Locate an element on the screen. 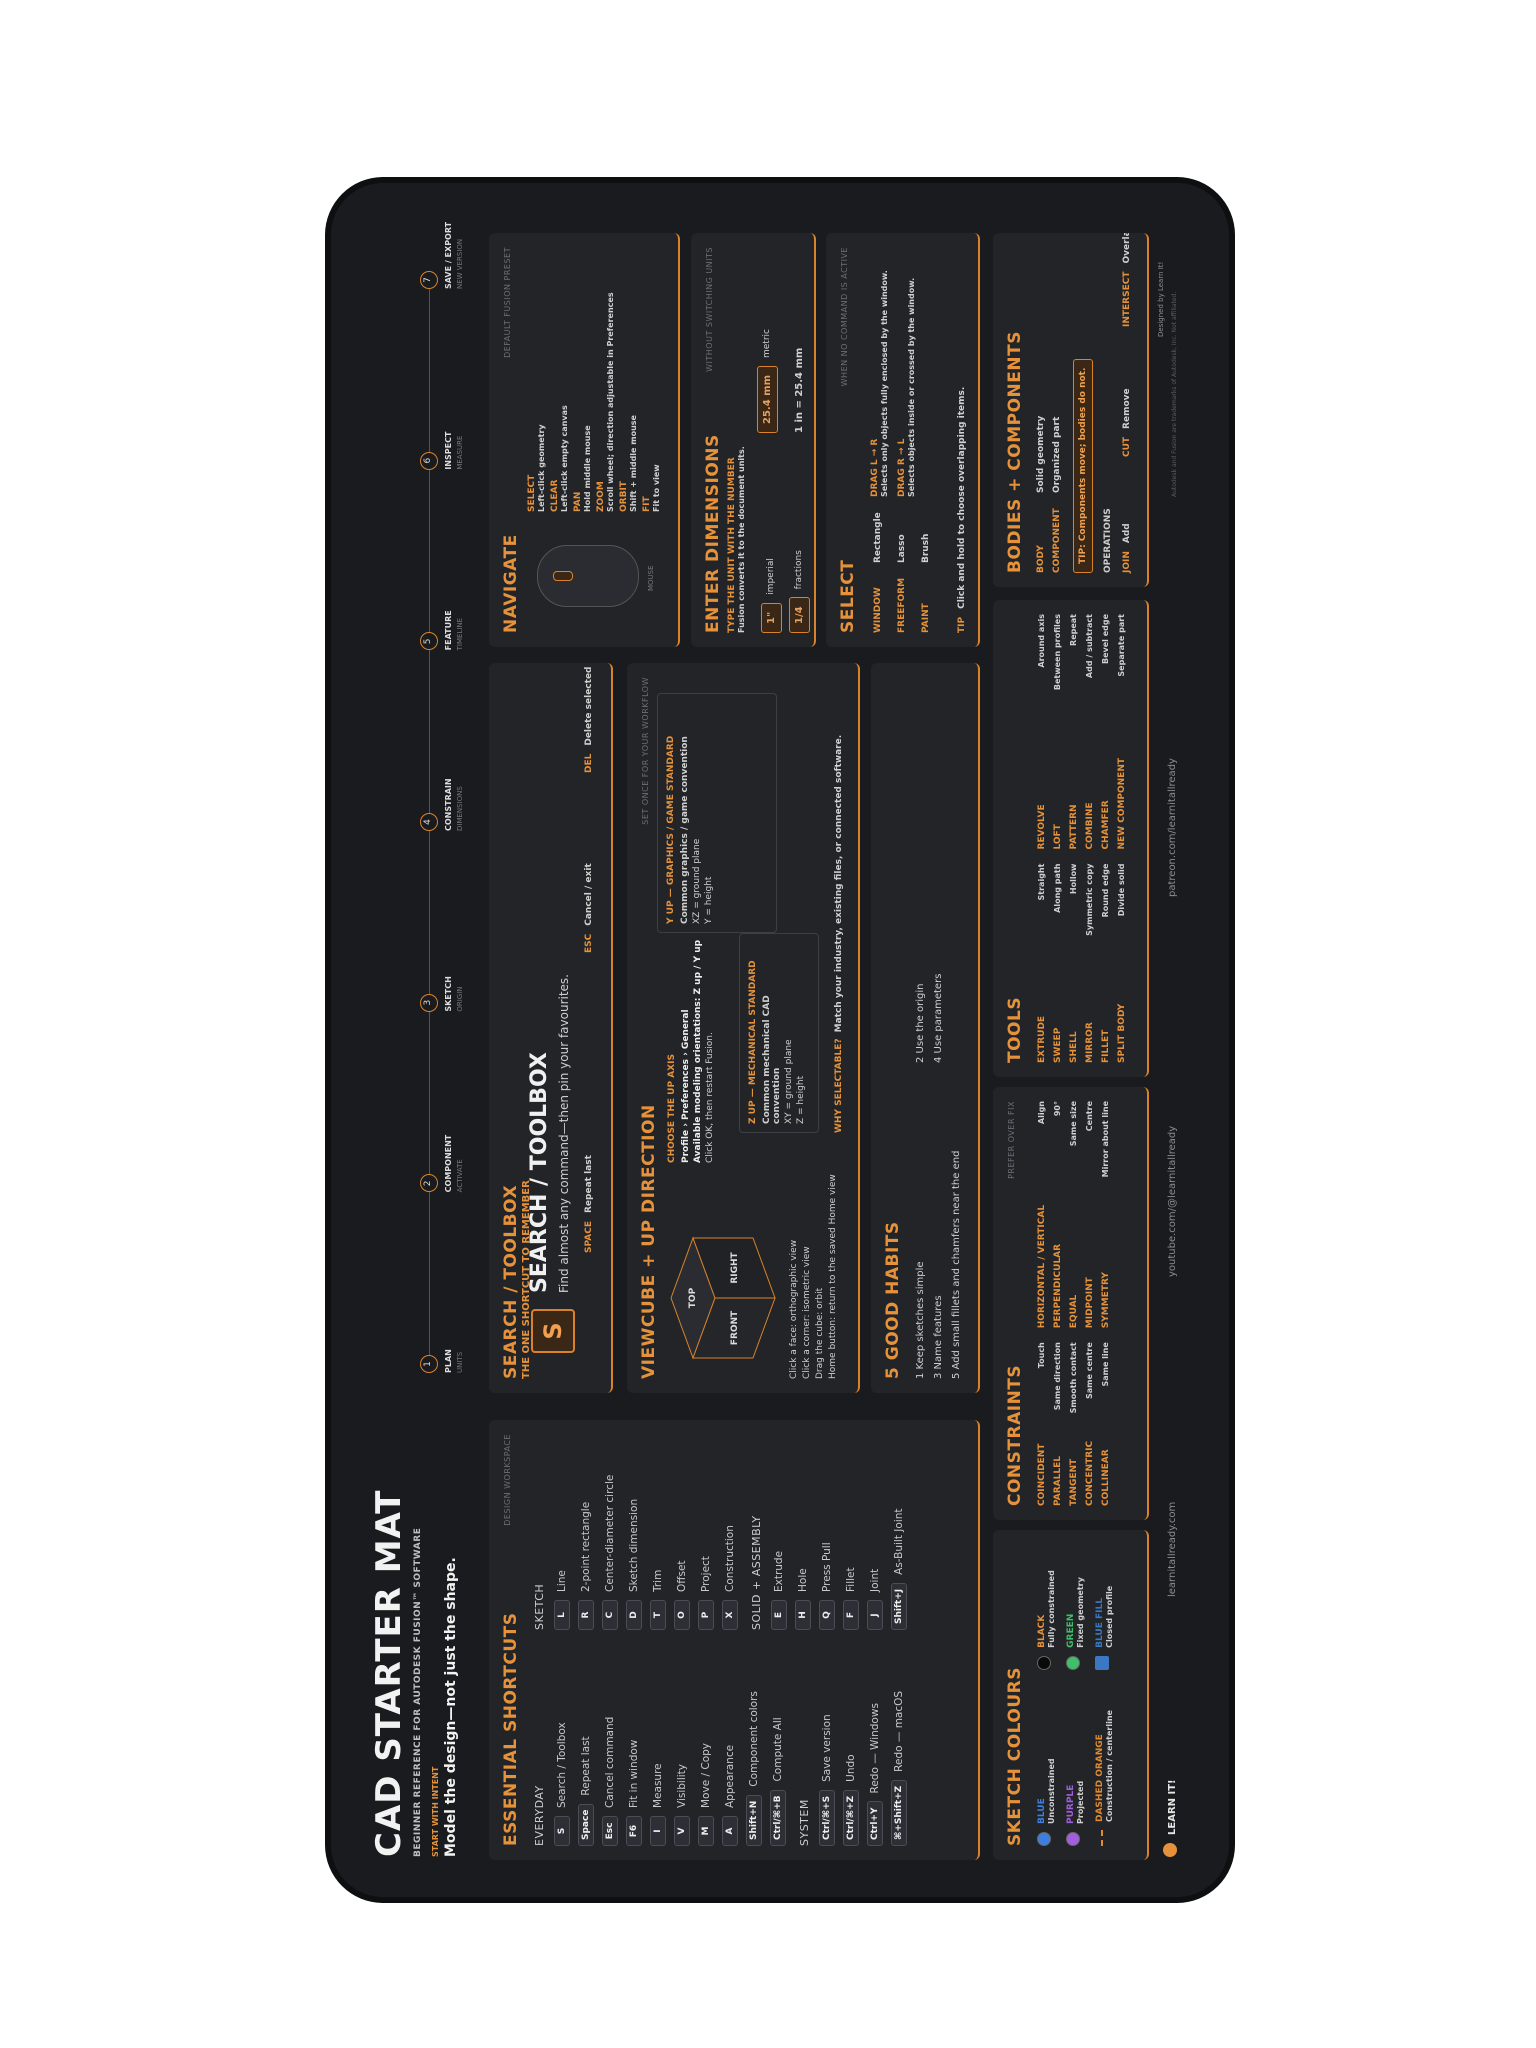 This screenshot has width=1536, height=2048. key-badge: L is located at coordinates (562, 1615).